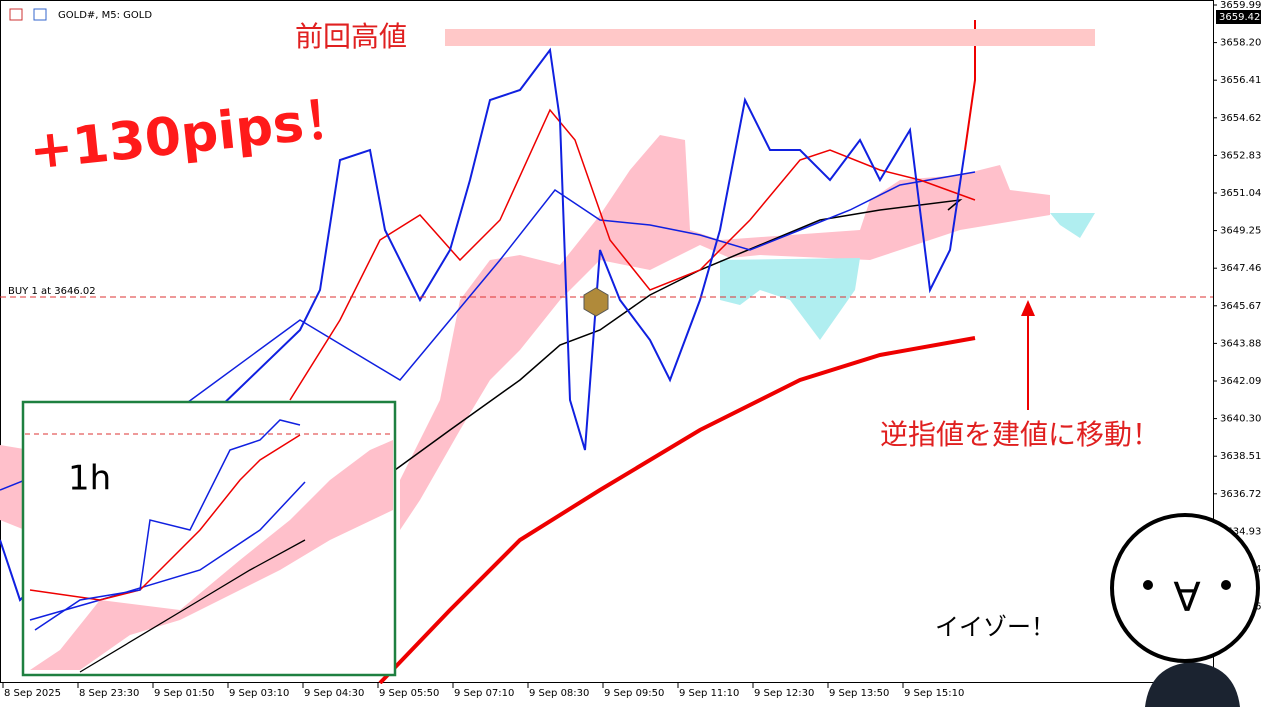 This screenshot has width=1275, height=707. What do you see at coordinates (192, 606) in the screenshot?
I see `ma-black` at bounding box center [192, 606].